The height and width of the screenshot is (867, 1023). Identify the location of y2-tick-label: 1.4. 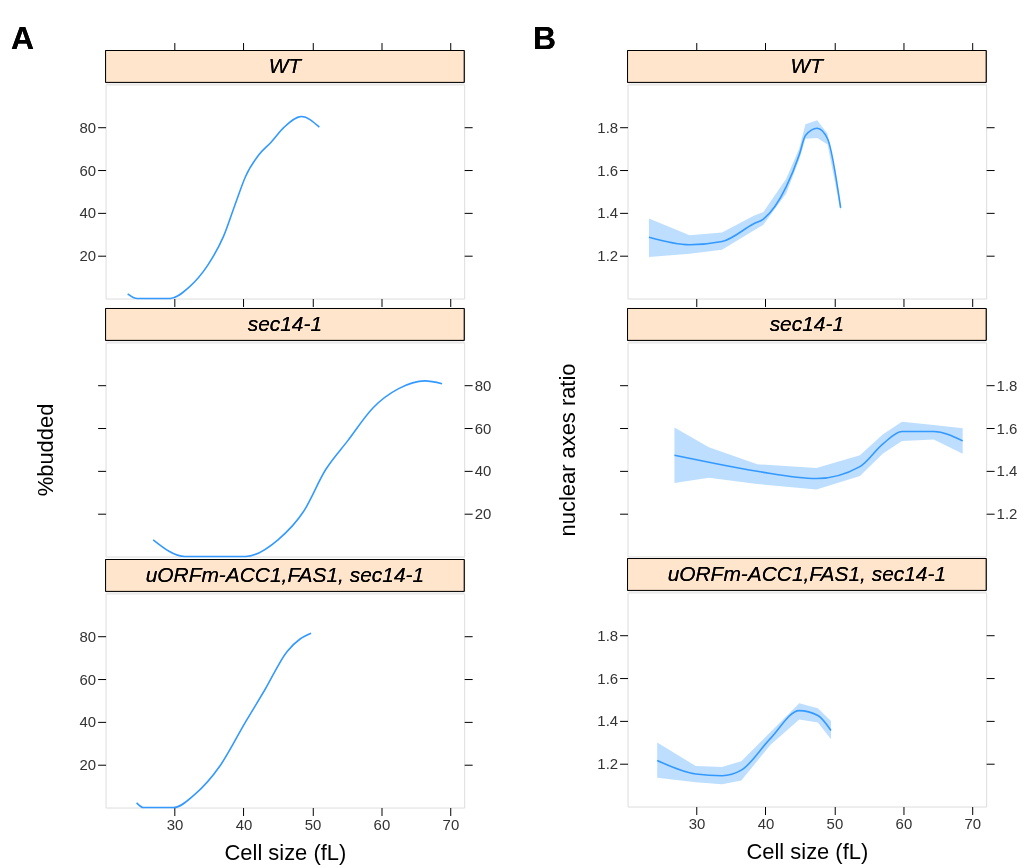
(1007, 471).